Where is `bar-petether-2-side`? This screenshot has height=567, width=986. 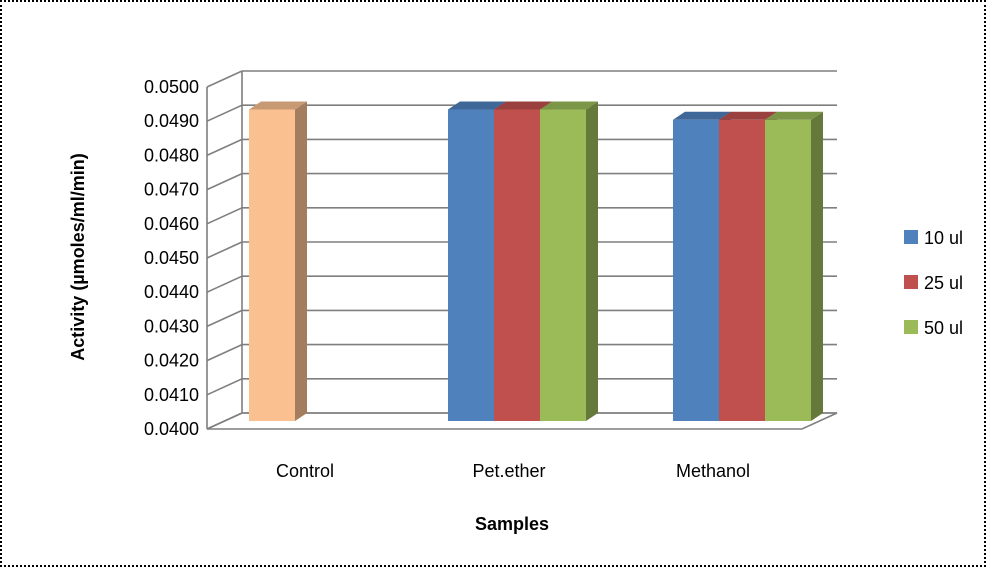
bar-petether-2-side is located at coordinates (592, 261).